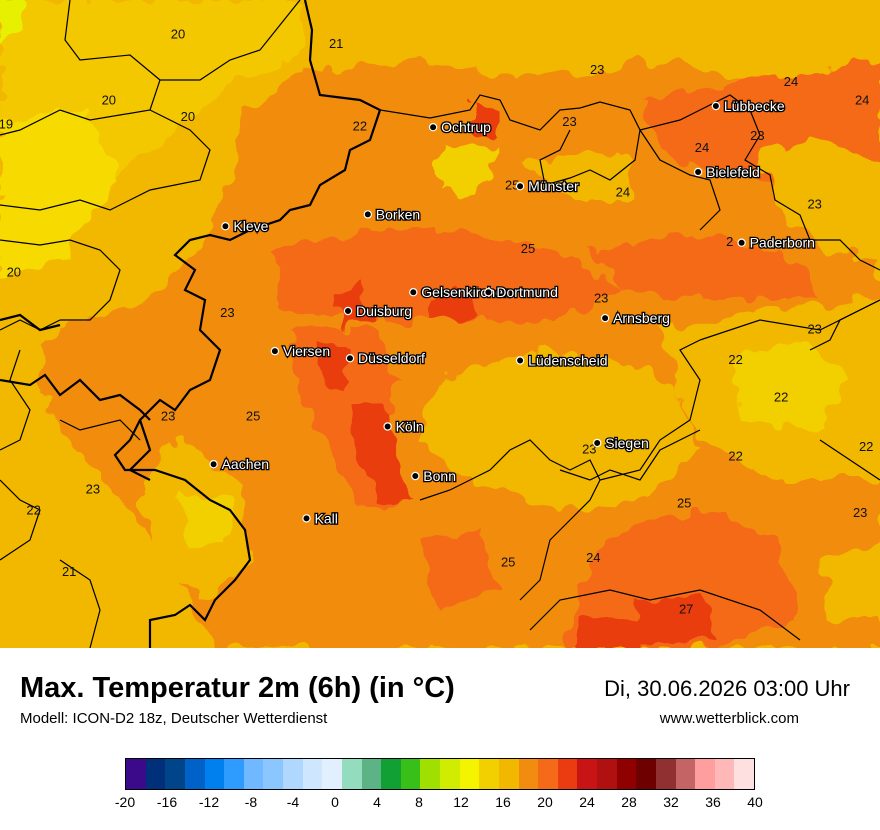  What do you see at coordinates (629, 802) in the screenshot?
I see `legend-tick-label: 28` at bounding box center [629, 802].